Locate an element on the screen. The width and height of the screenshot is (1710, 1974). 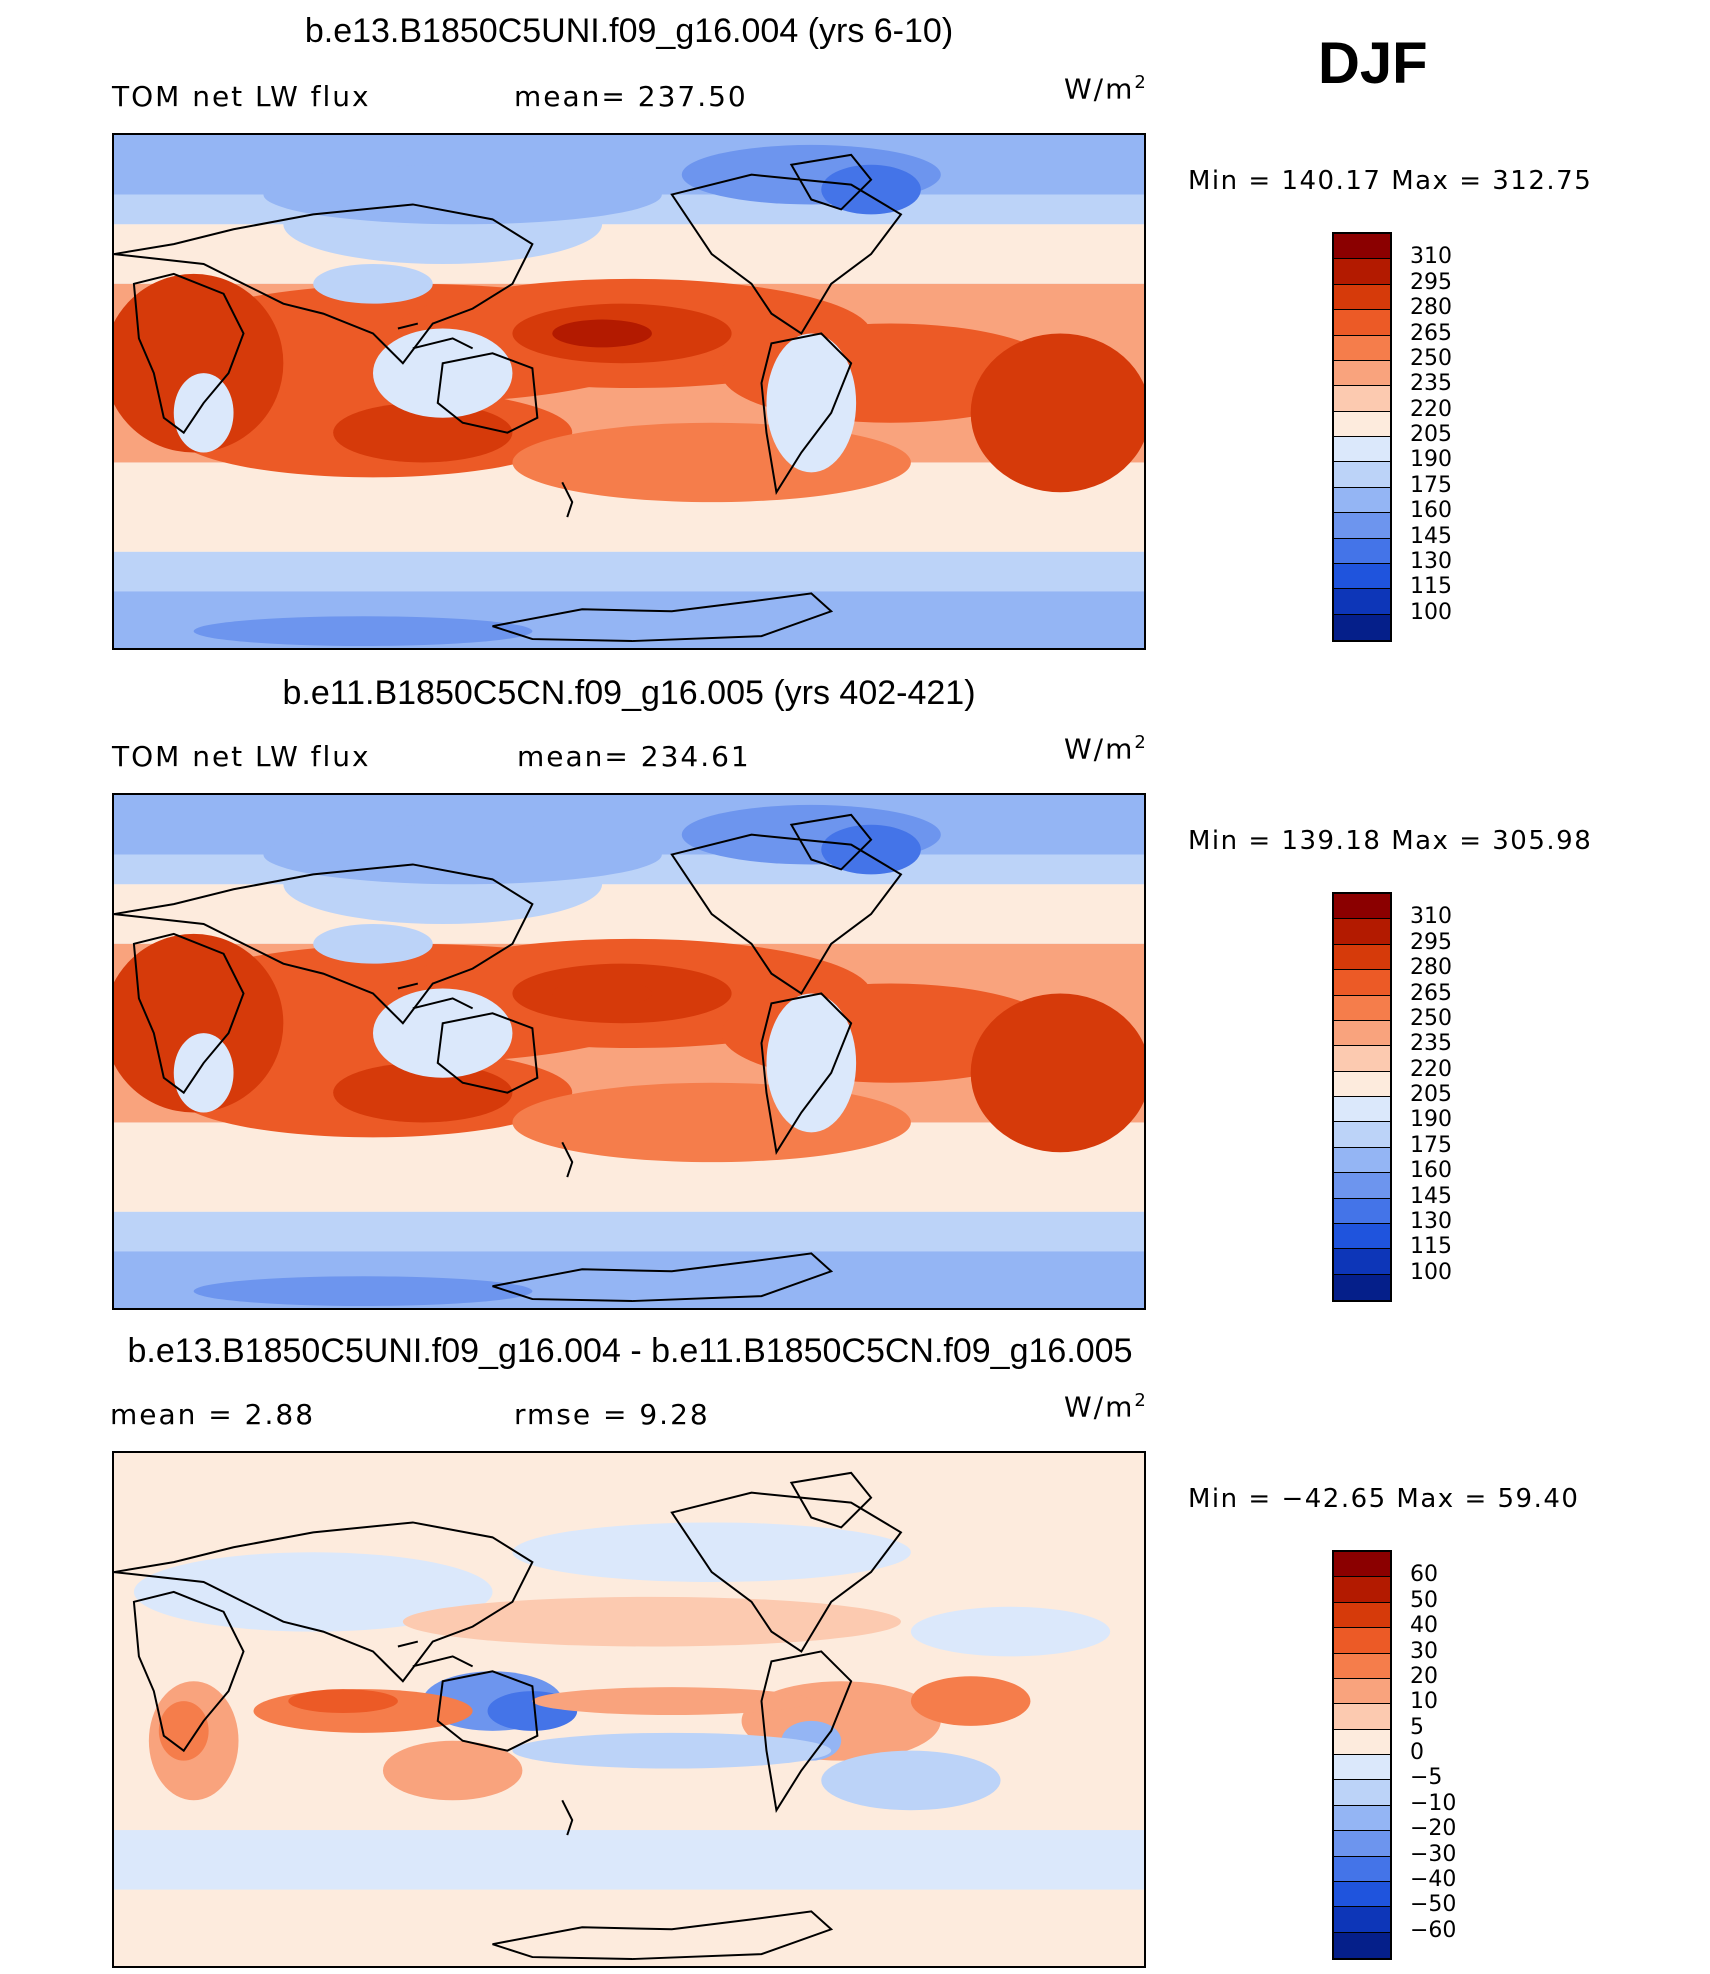
colorbar-tick-label: −50 is located at coordinates (1433, 1905).